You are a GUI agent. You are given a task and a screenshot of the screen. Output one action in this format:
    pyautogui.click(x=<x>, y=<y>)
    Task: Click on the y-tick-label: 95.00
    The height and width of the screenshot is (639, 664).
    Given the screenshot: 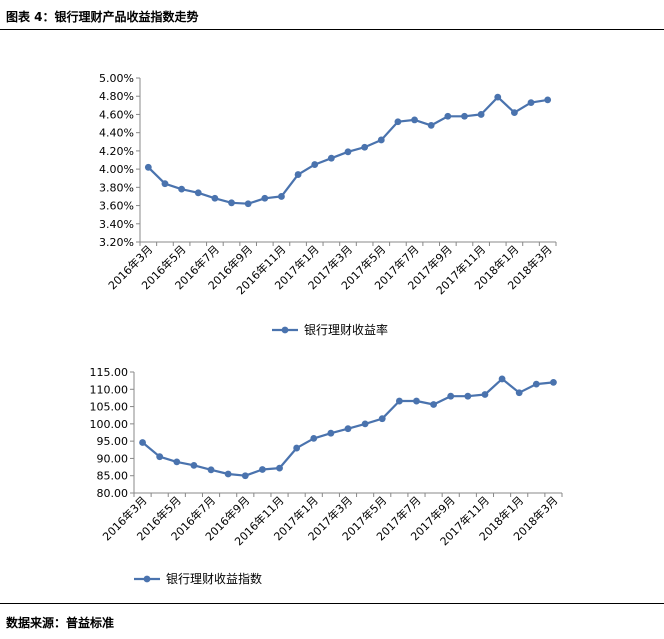 What is the action you would take?
    pyautogui.click(x=113, y=441)
    